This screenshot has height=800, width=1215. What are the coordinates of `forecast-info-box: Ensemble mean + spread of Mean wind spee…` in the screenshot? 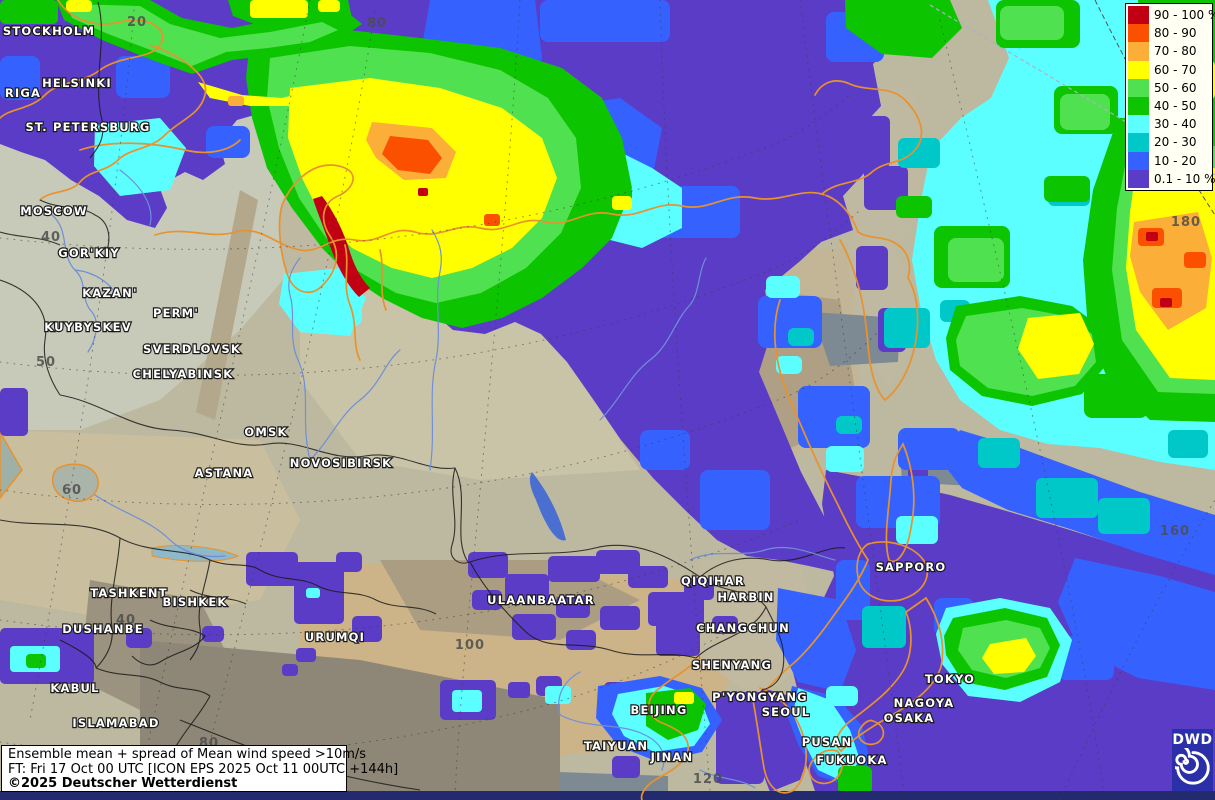 It's located at (200, 768).